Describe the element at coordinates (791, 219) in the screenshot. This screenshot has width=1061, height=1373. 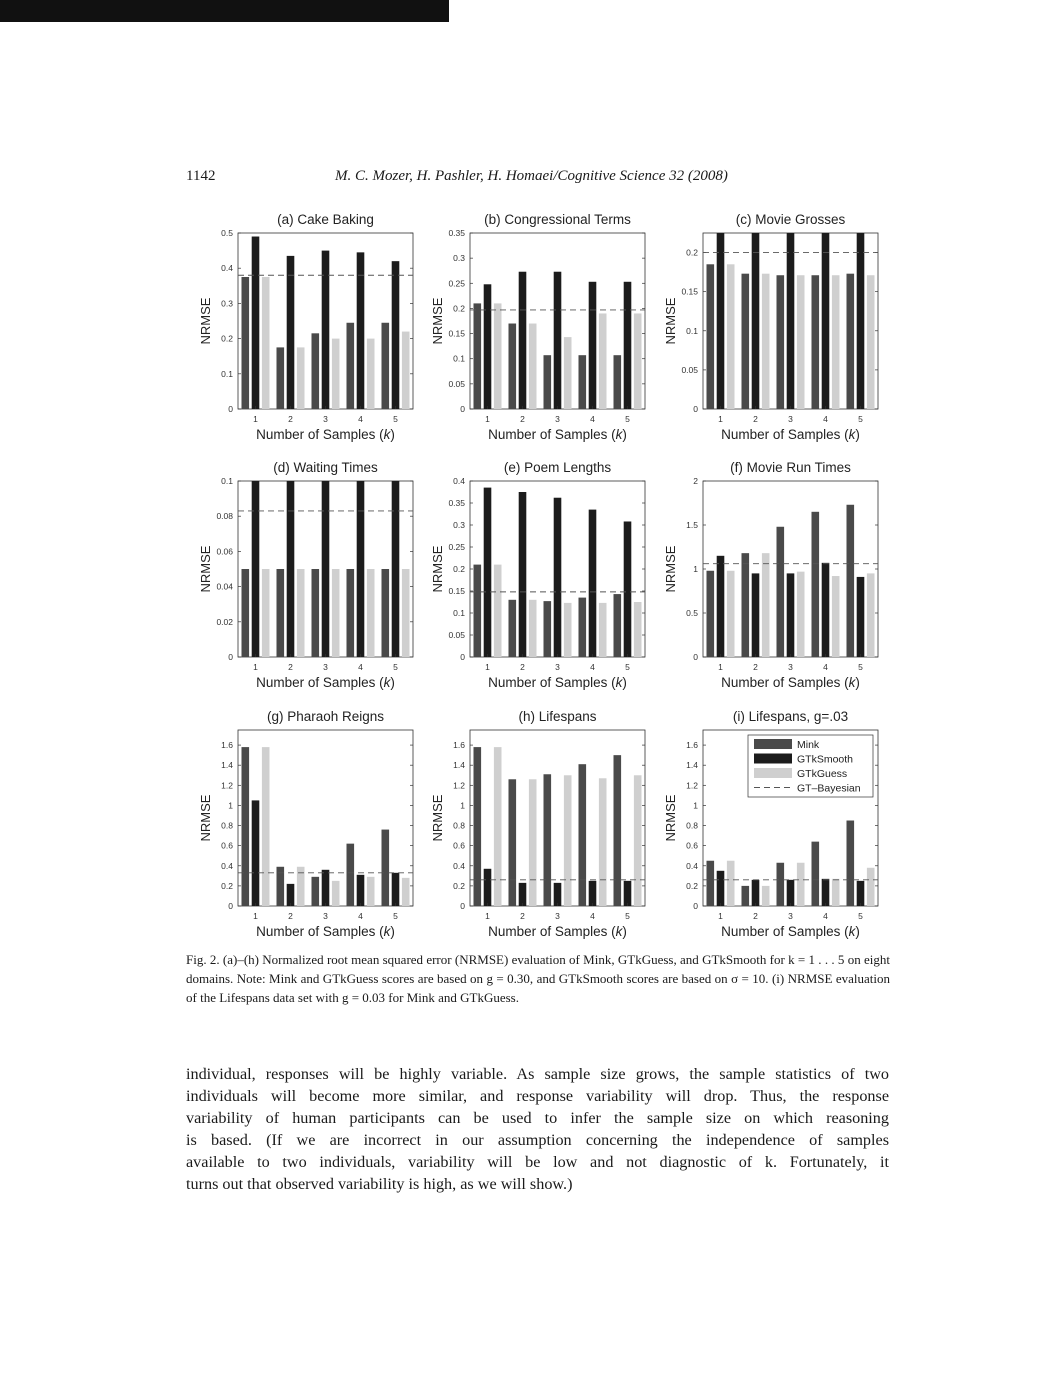
I see `chart-title: (c) Movie Grosses` at that location.